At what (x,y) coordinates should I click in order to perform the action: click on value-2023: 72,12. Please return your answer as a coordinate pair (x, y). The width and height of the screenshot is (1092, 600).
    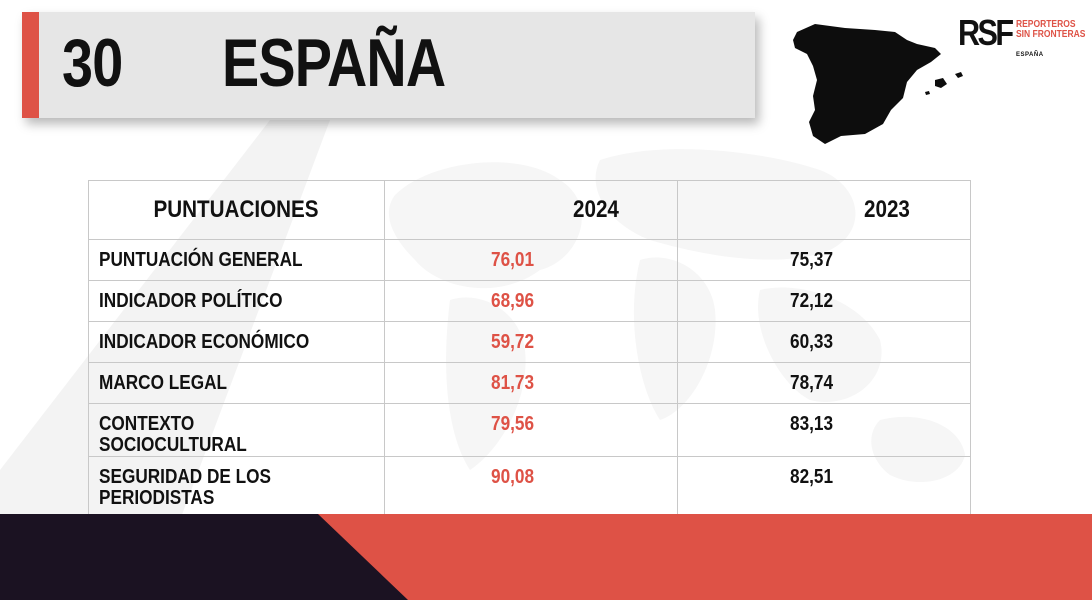
    Looking at the image, I should click on (824, 301).